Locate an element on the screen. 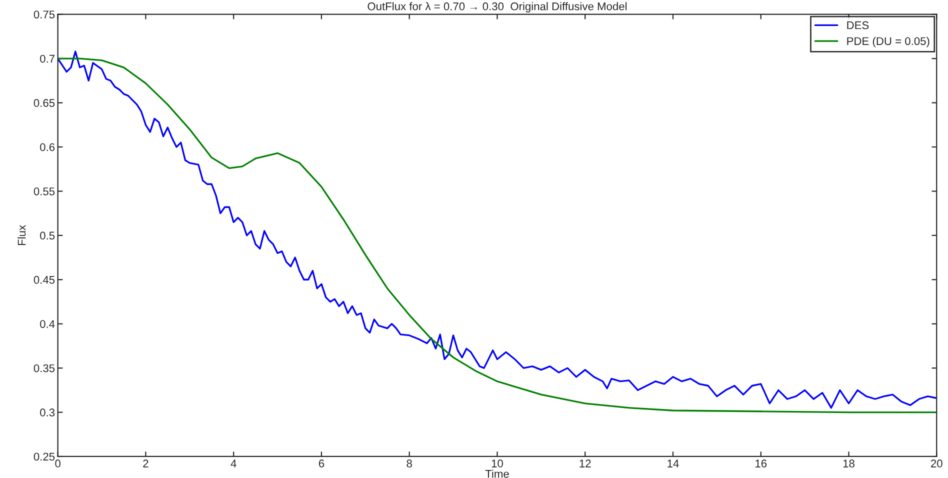 The image size is (948, 478). x-tick-label: 12 is located at coordinates (585, 464).